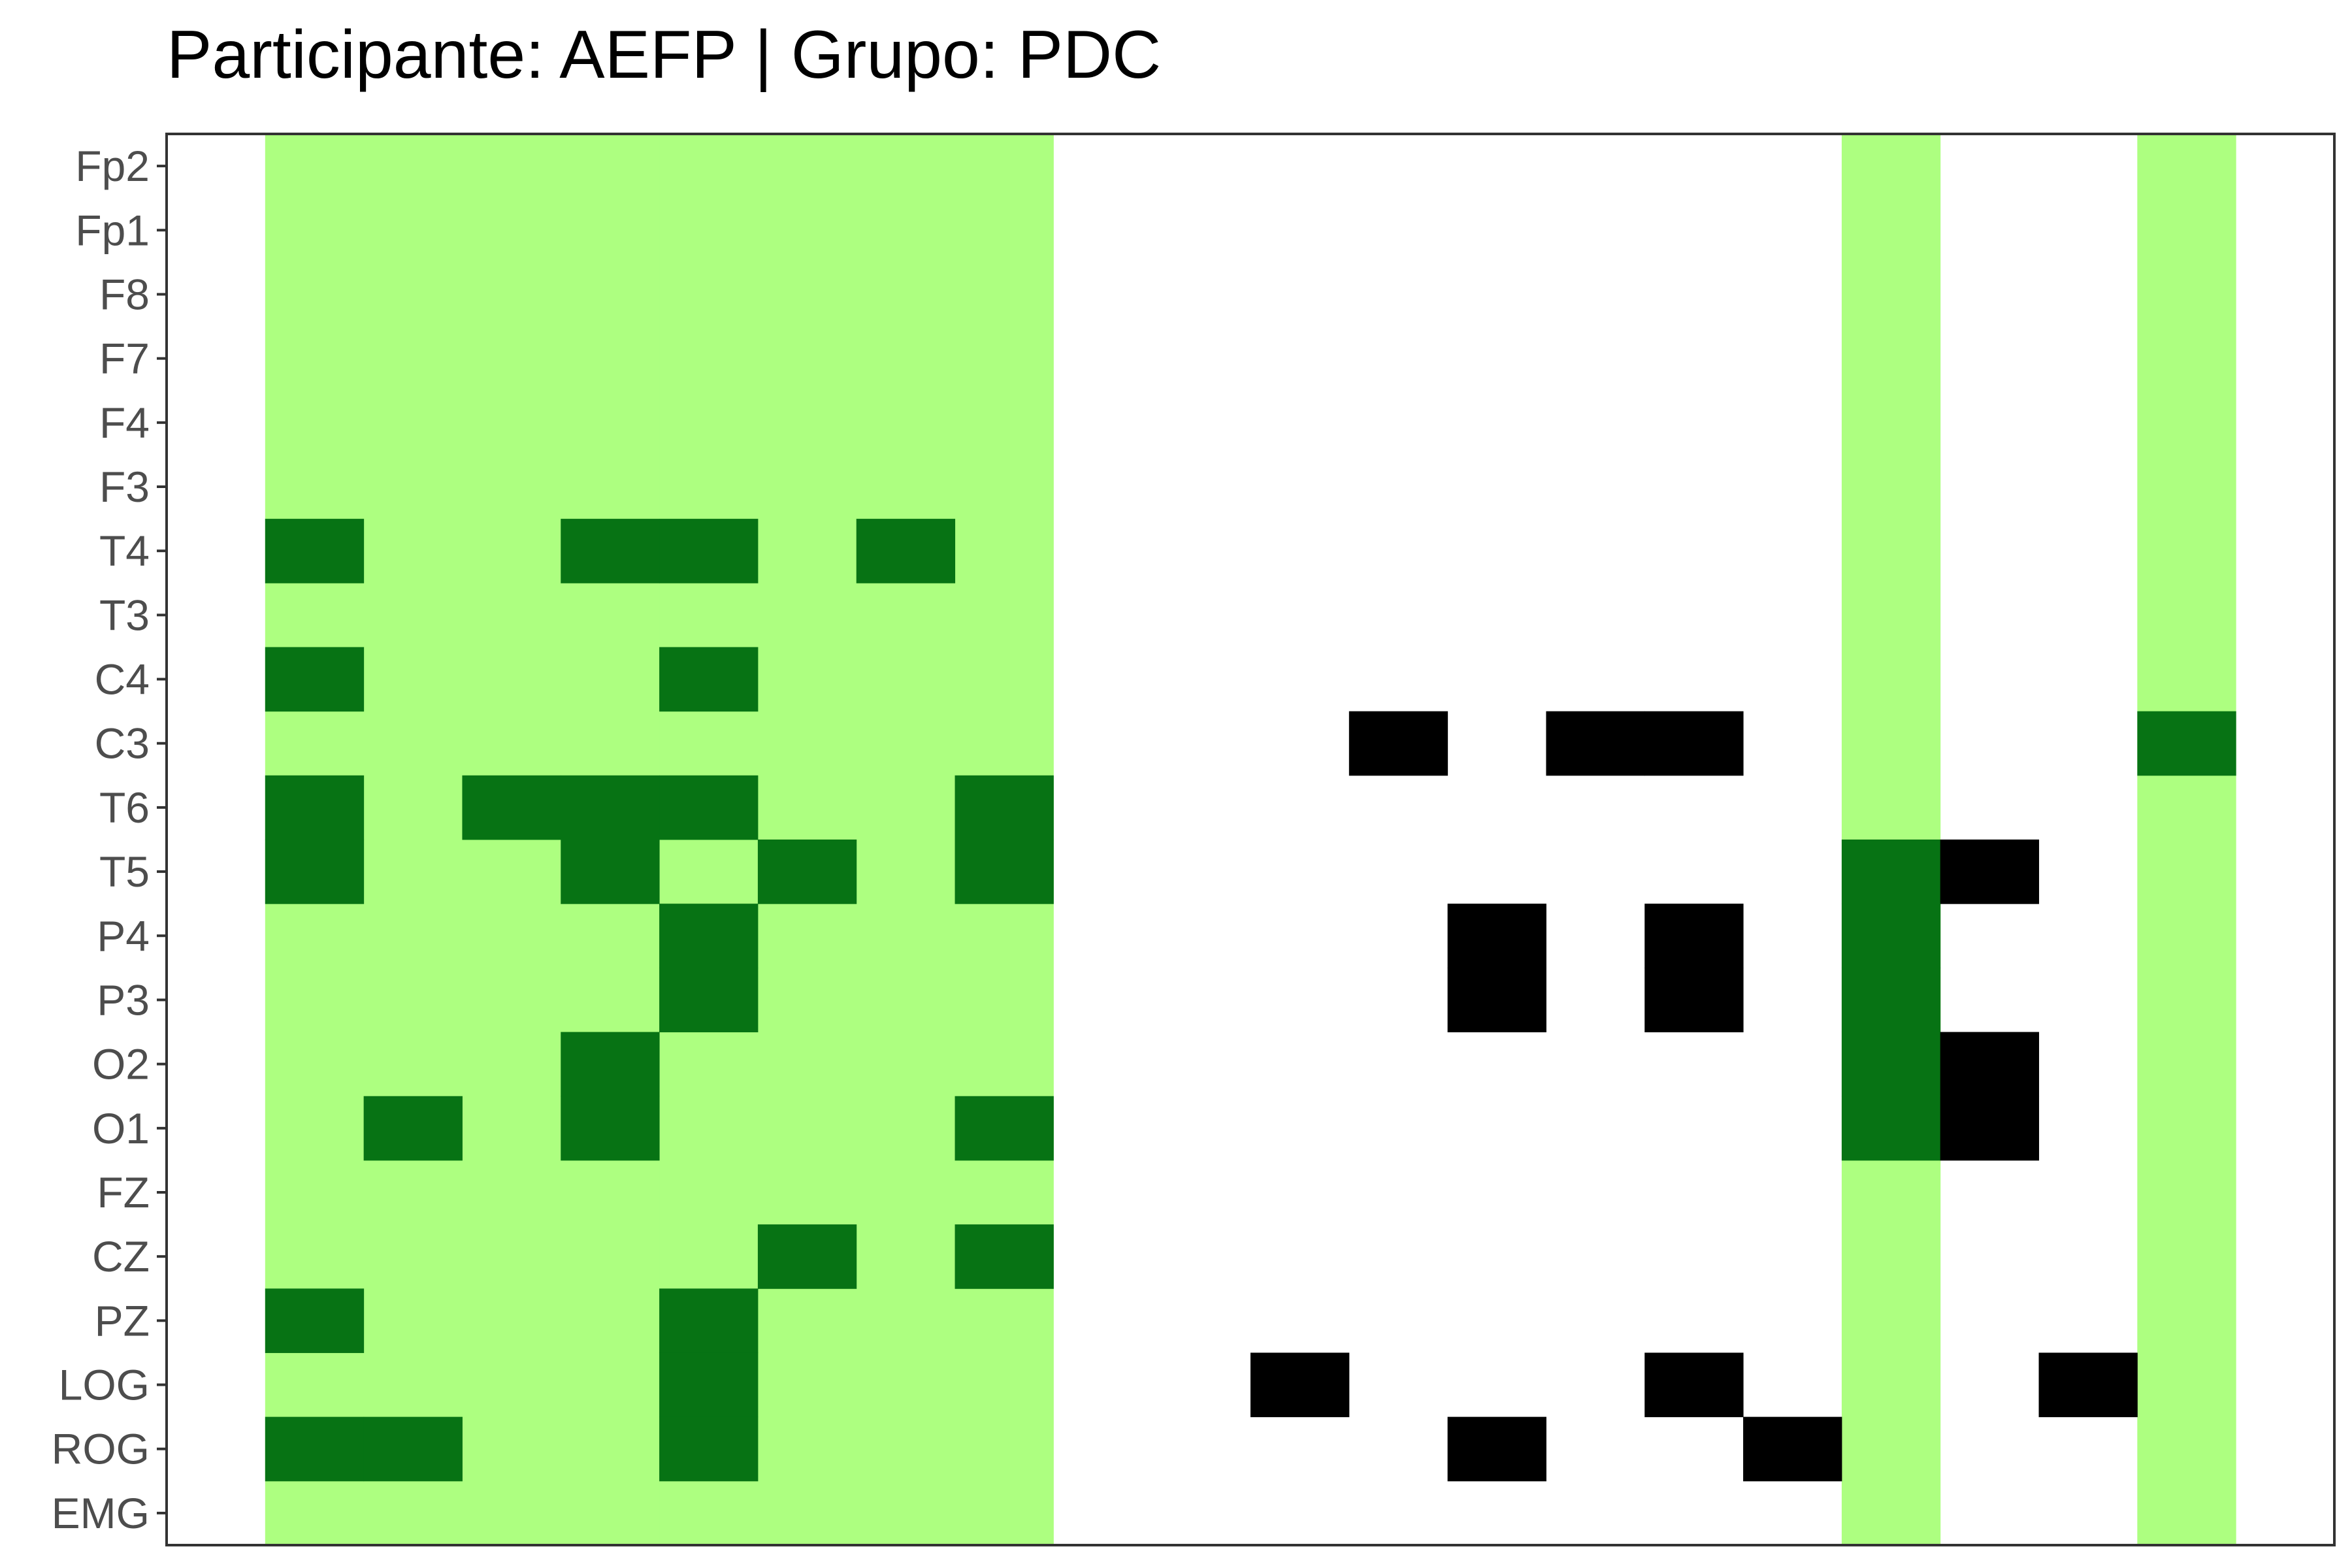 Image resolution: width=2352 pixels, height=1568 pixels. What do you see at coordinates (104, 1385) in the screenshot?
I see `ytick-label-log: LOG` at bounding box center [104, 1385].